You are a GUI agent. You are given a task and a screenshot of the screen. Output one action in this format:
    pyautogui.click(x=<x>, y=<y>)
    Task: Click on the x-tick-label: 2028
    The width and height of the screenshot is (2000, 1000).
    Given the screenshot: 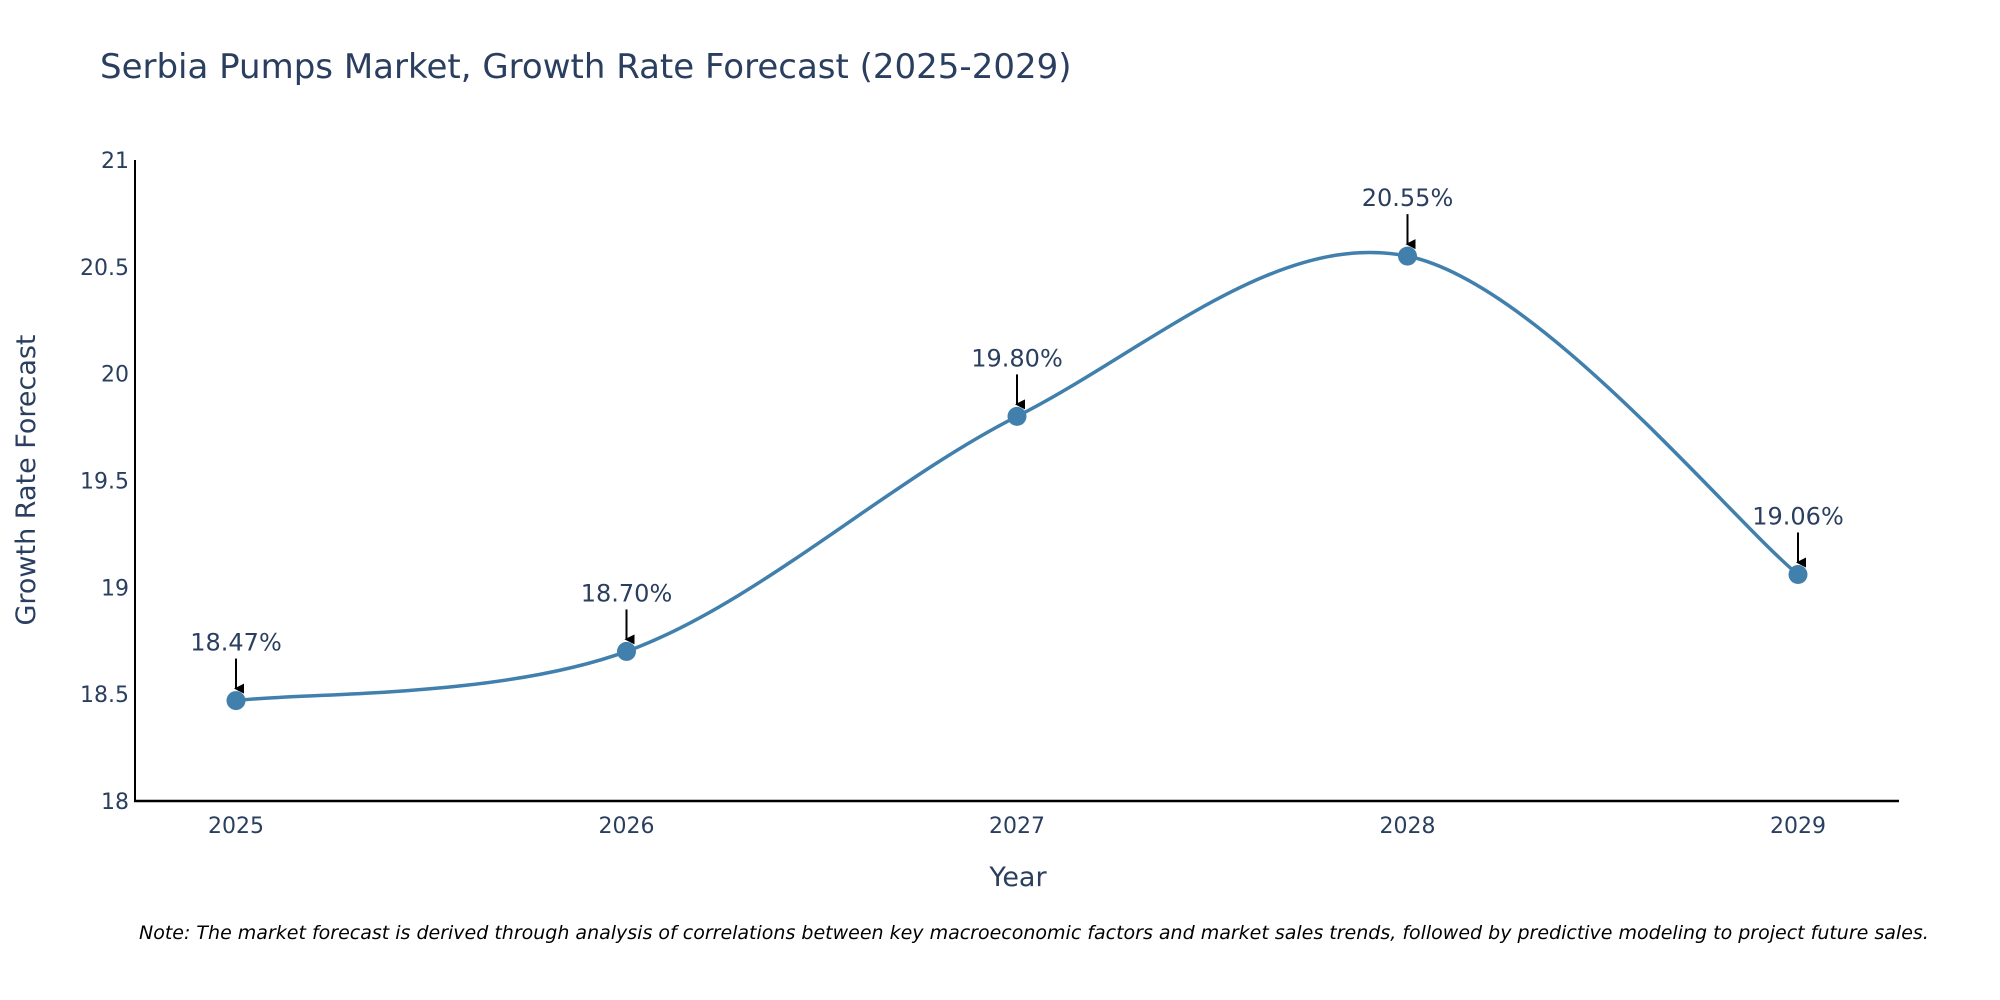 What is the action you would take?
    pyautogui.click(x=1408, y=826)
    